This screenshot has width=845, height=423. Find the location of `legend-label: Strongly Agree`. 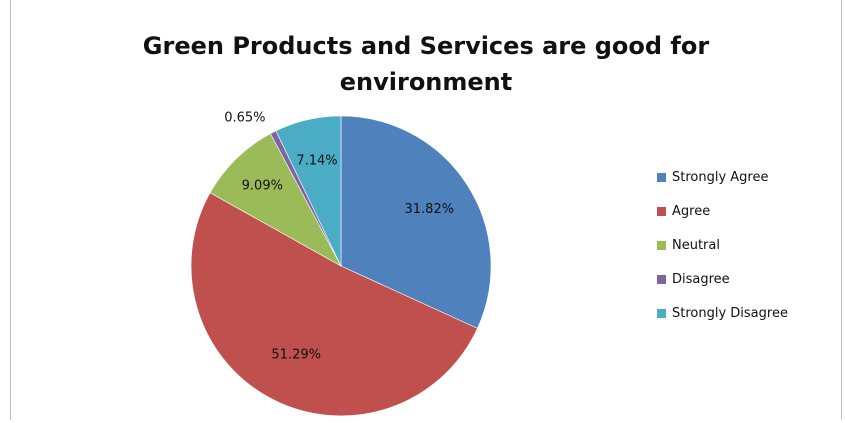

legend-label: Strongly Agree is located at coordinates (720, 177).